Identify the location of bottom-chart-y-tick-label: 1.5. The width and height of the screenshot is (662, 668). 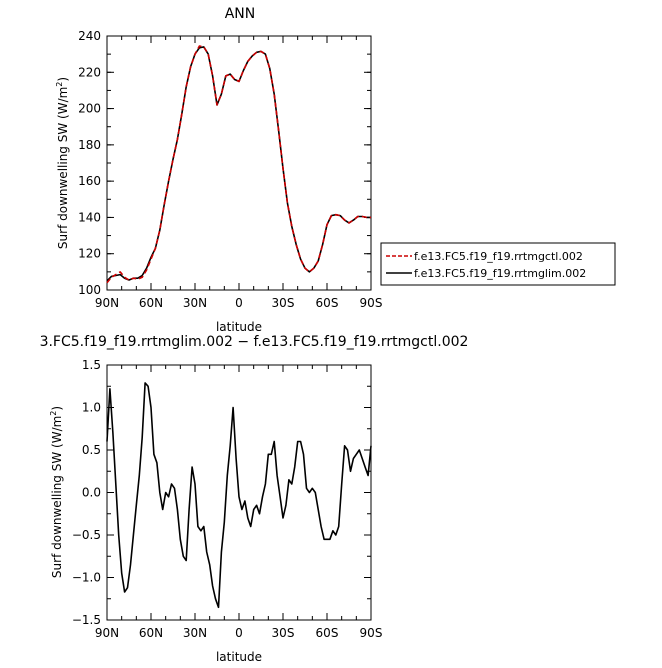
(91, 365).